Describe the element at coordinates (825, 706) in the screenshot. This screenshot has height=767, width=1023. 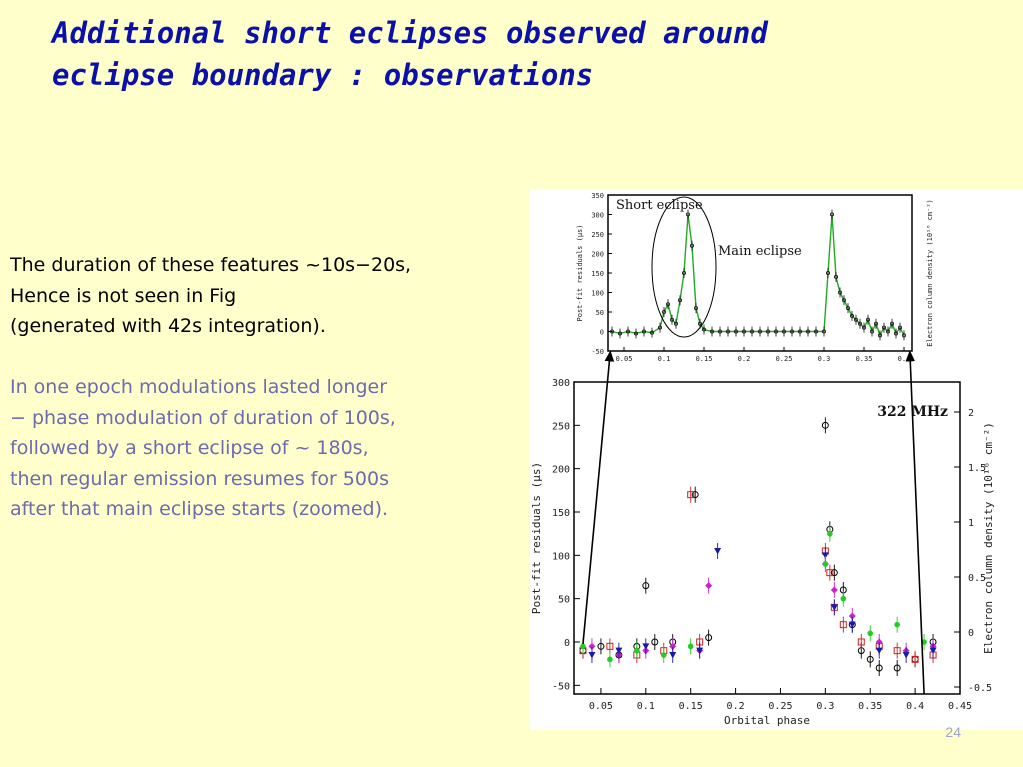
I see `main-xtick-label: 0.3` at that location.